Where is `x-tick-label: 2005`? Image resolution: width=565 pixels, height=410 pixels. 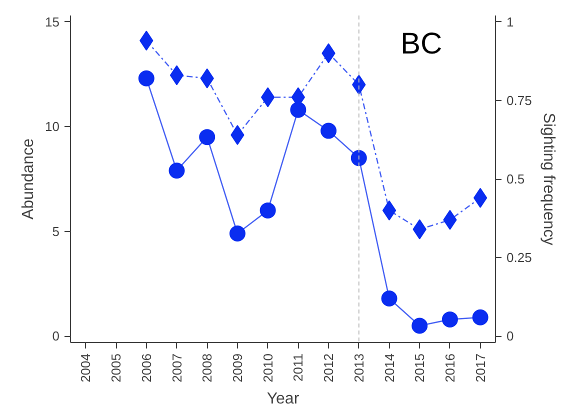 x-tick-label: 2005 is located at coordinates (116, 368).